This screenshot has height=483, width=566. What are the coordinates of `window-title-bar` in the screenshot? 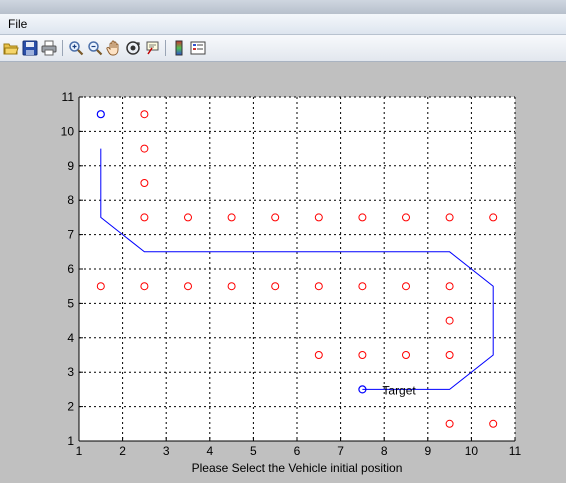 It's located at (283, 7).